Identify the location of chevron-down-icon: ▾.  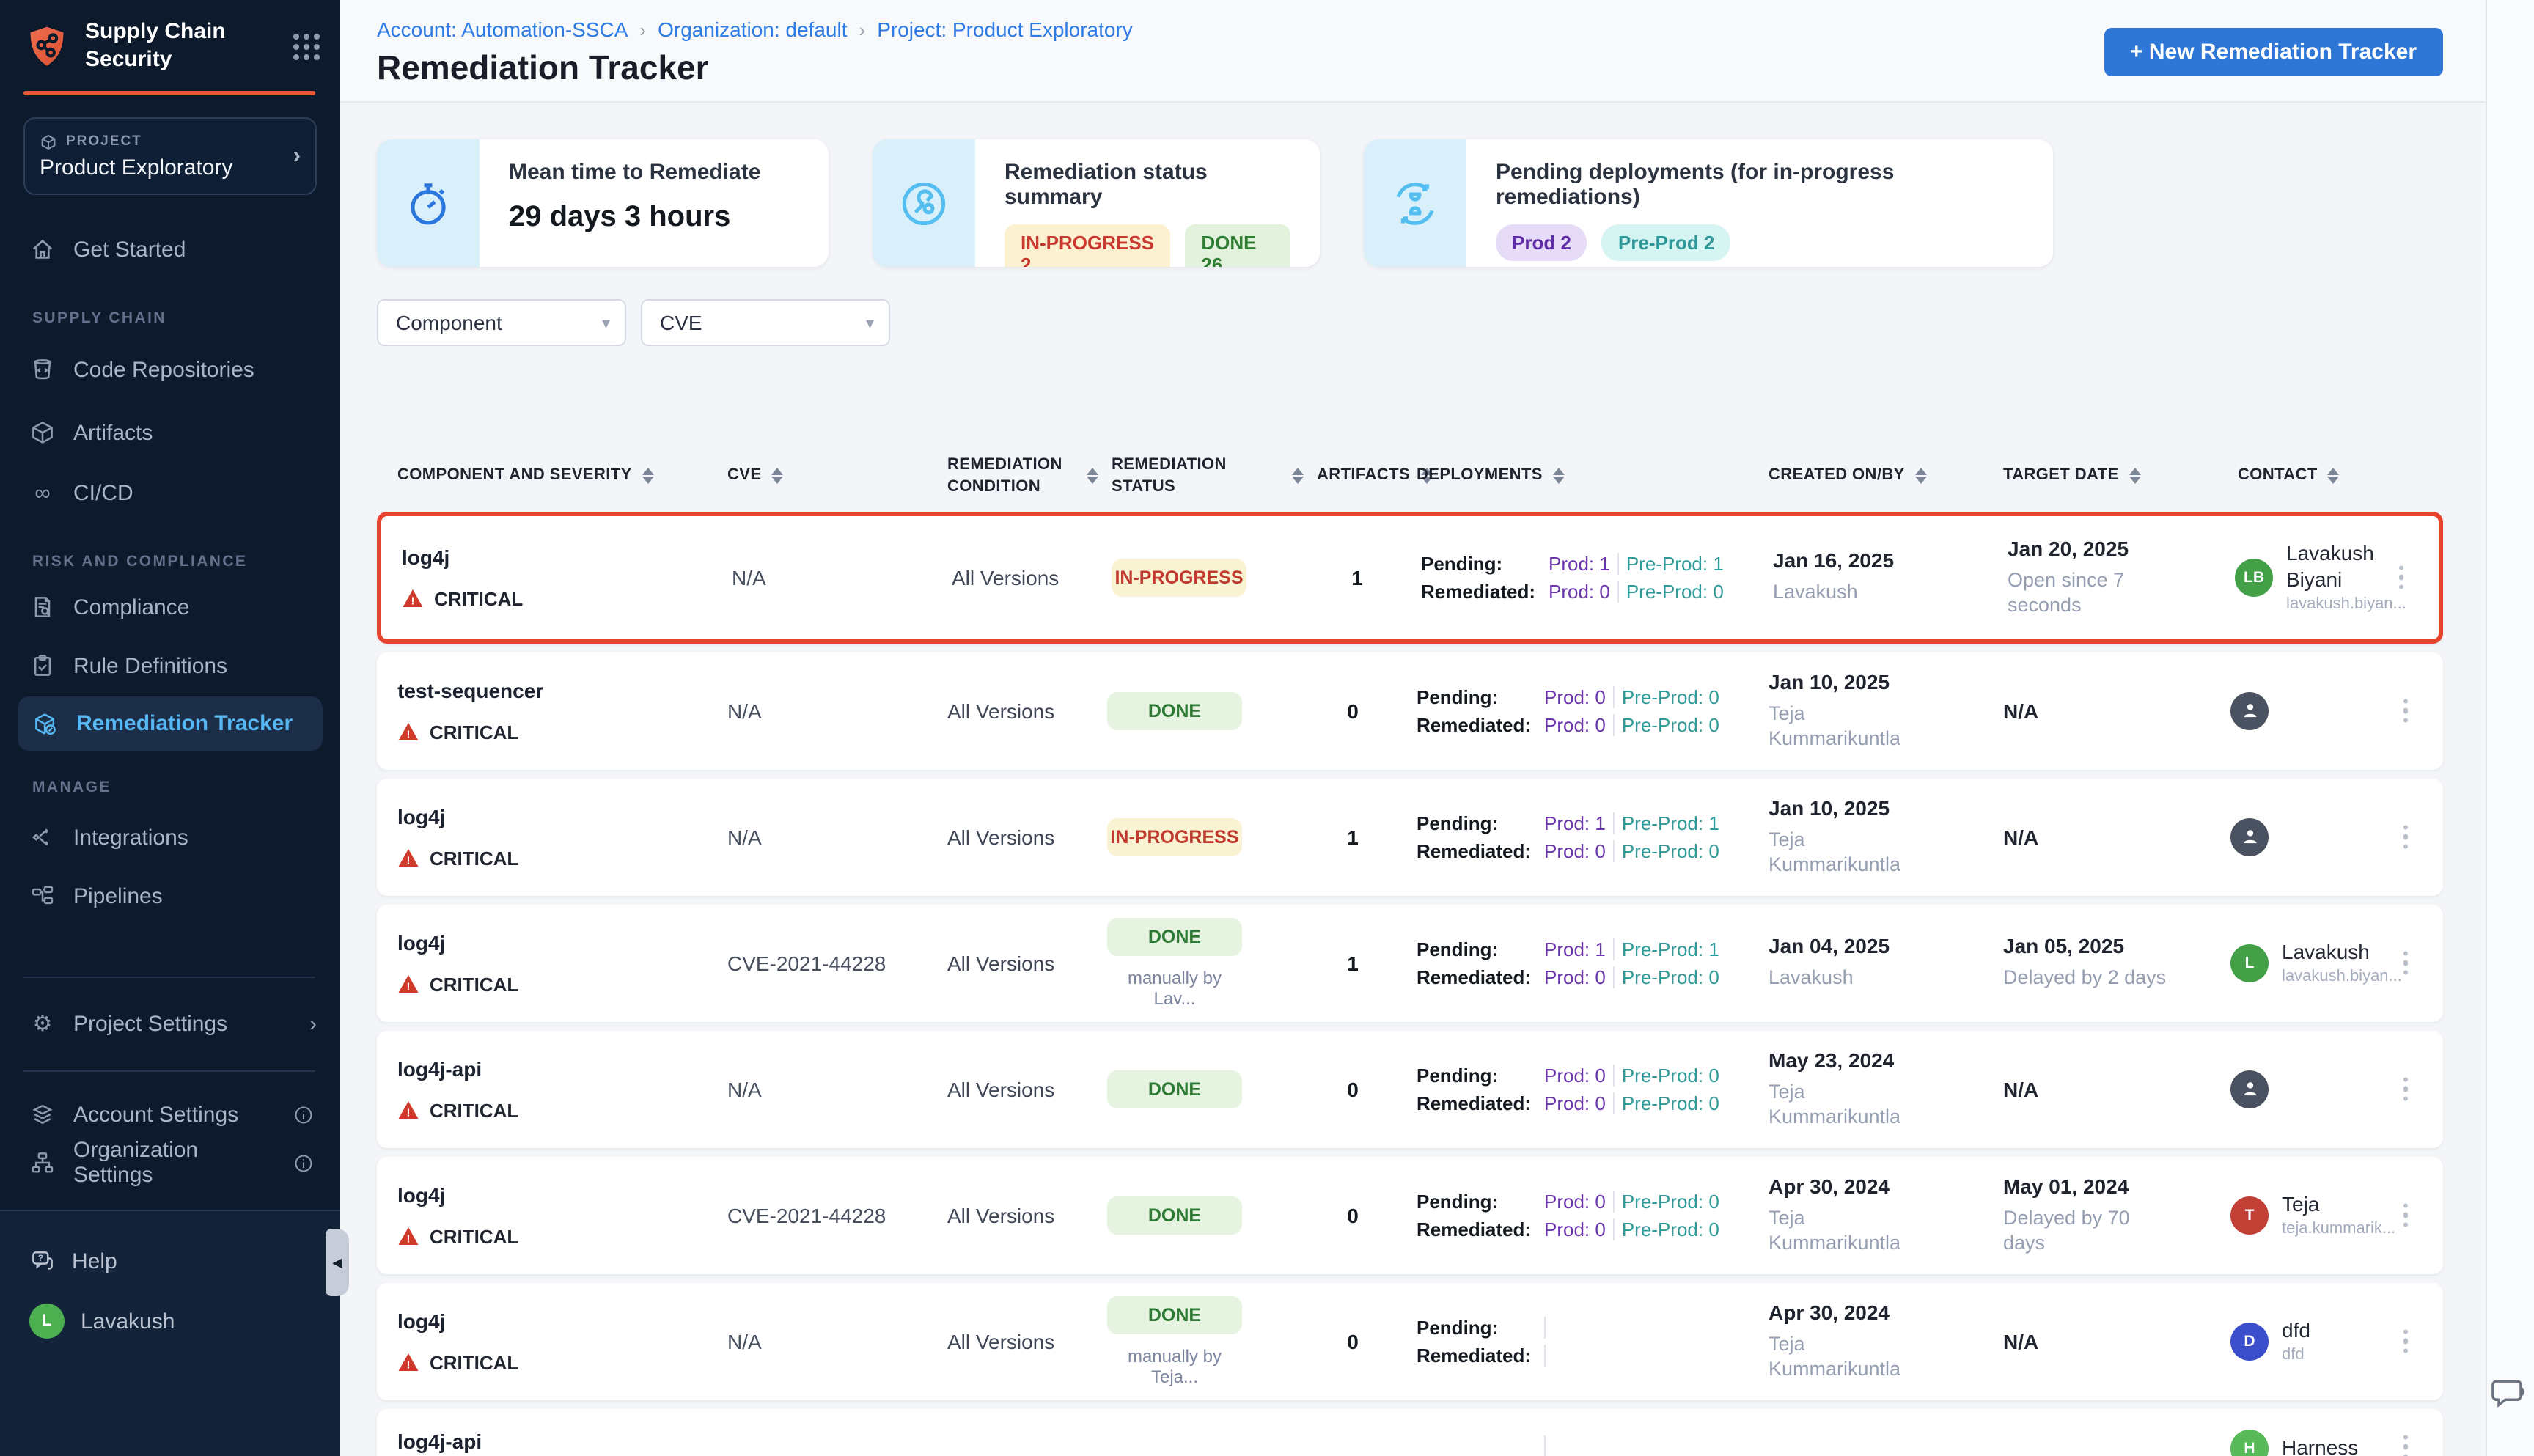
(605, 323).